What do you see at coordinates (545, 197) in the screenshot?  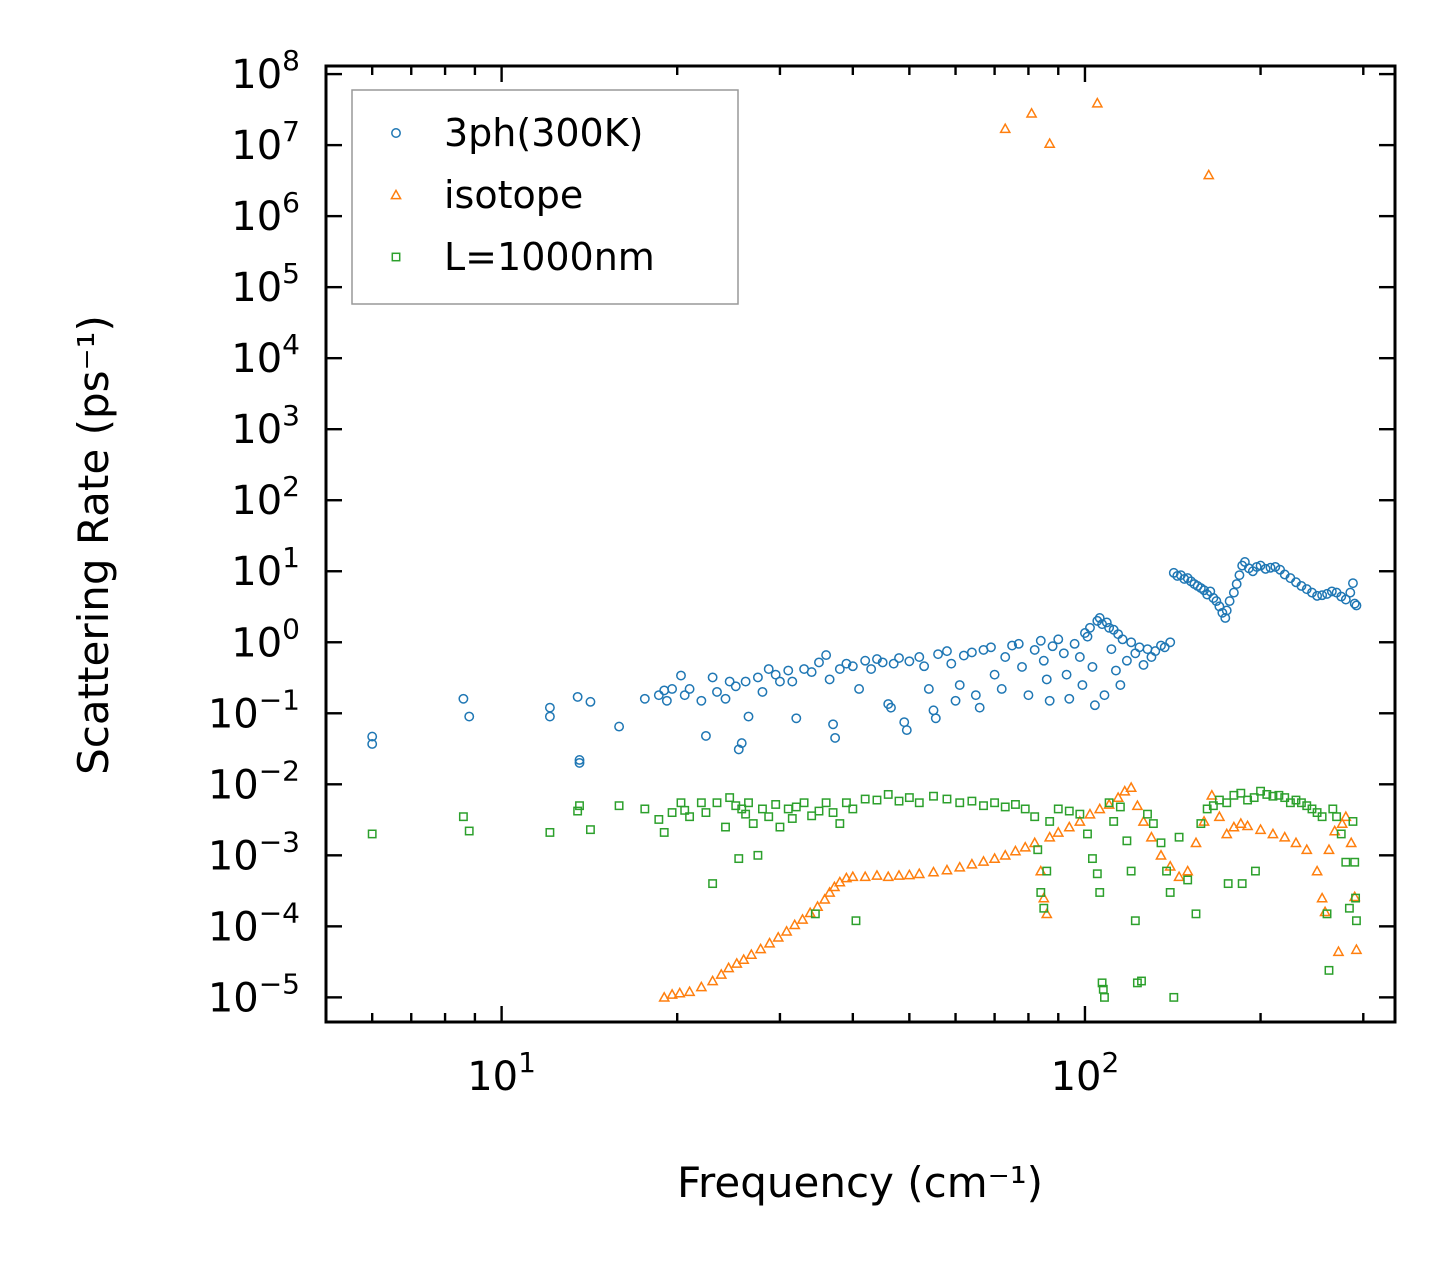 I see `legend-box` at bounding box center [545, 197].